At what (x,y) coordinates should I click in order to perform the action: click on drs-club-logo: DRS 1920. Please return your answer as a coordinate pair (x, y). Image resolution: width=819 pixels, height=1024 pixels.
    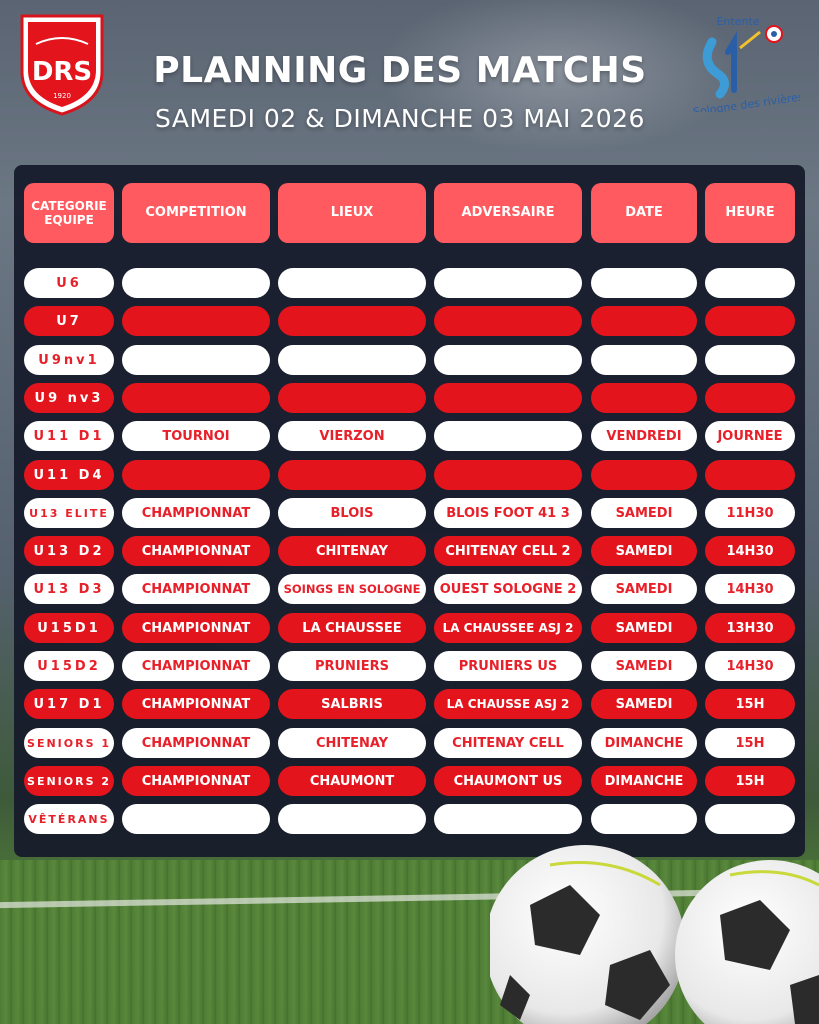
    Looking at the image, I should click on (62, 65).